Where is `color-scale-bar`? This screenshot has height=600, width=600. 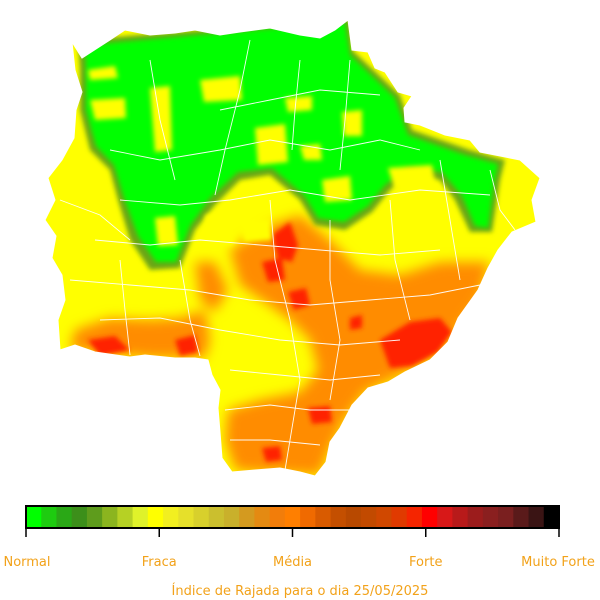 color-scale-bar is located at coordinates (292, 521).